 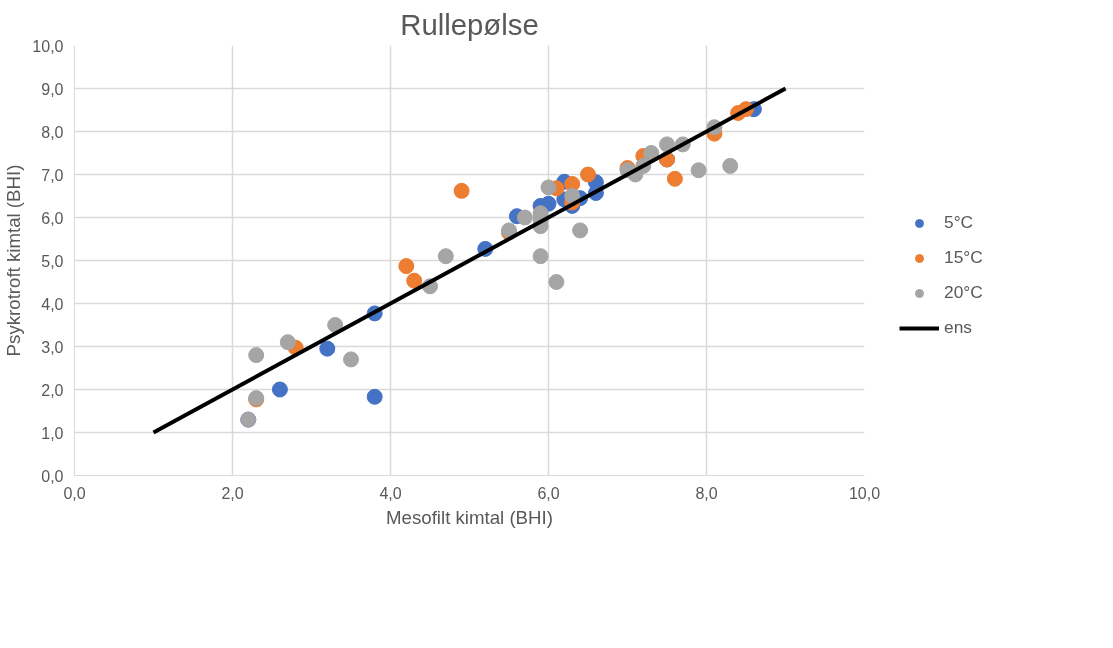 What do you see at coordinates (52, 132) in the screenshot?
I see `y-tick-label: 8,0` at bounding box center [52, 132].